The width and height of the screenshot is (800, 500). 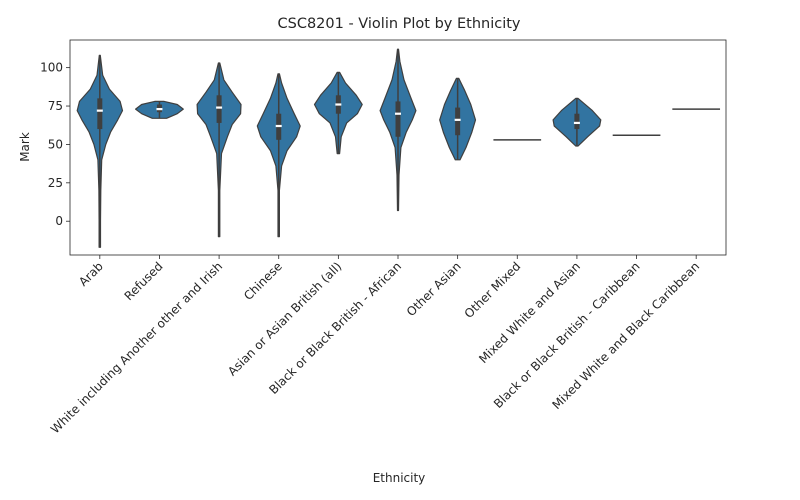 I want to click on x-tick-label: Other Mixed, so click(x=493, y=290).